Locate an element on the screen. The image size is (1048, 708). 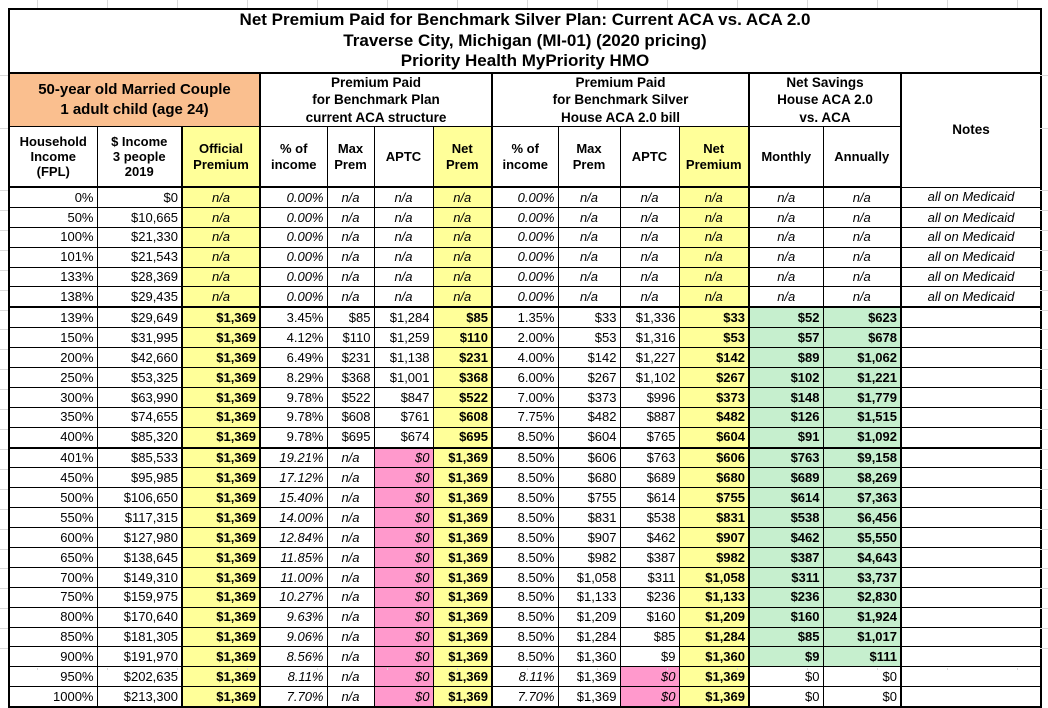
column-header-aca-net-prem: Net Prem is located at coordinates (462, 157).